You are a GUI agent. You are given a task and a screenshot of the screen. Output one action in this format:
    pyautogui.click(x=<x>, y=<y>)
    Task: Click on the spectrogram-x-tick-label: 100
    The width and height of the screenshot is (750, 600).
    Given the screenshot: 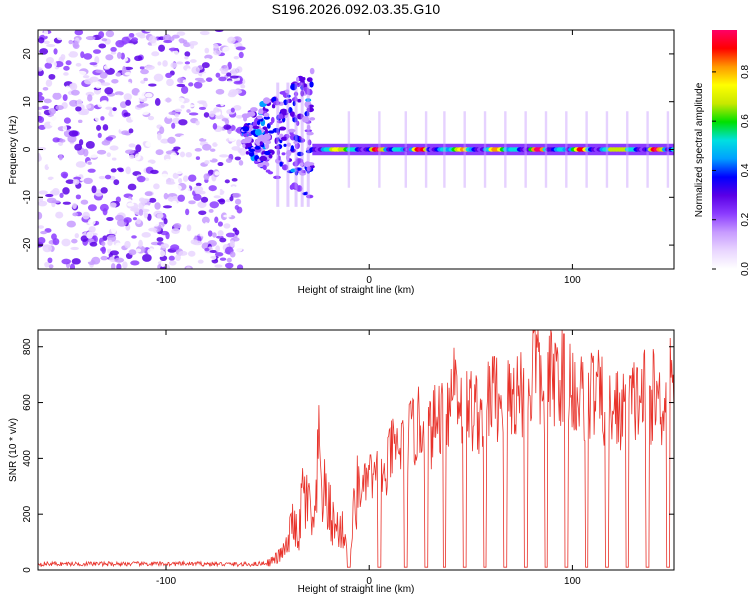 What is the action you would take?
    pyautogui.click(x=572, y=280)
    